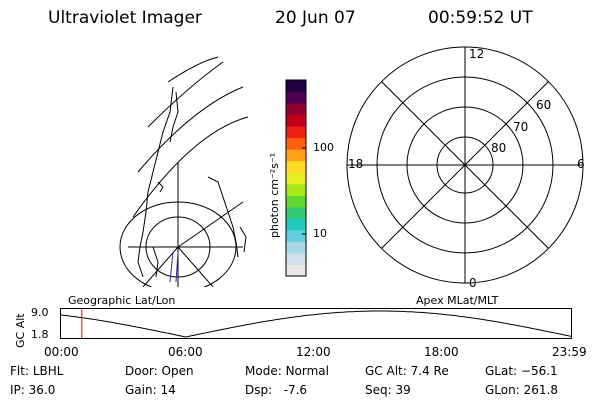 The width and height of the screenshot is (600, 400). Describe the element at coordinates (40, 312) in the screenshot. I see `altitude-y-top: 9.0` at that location.